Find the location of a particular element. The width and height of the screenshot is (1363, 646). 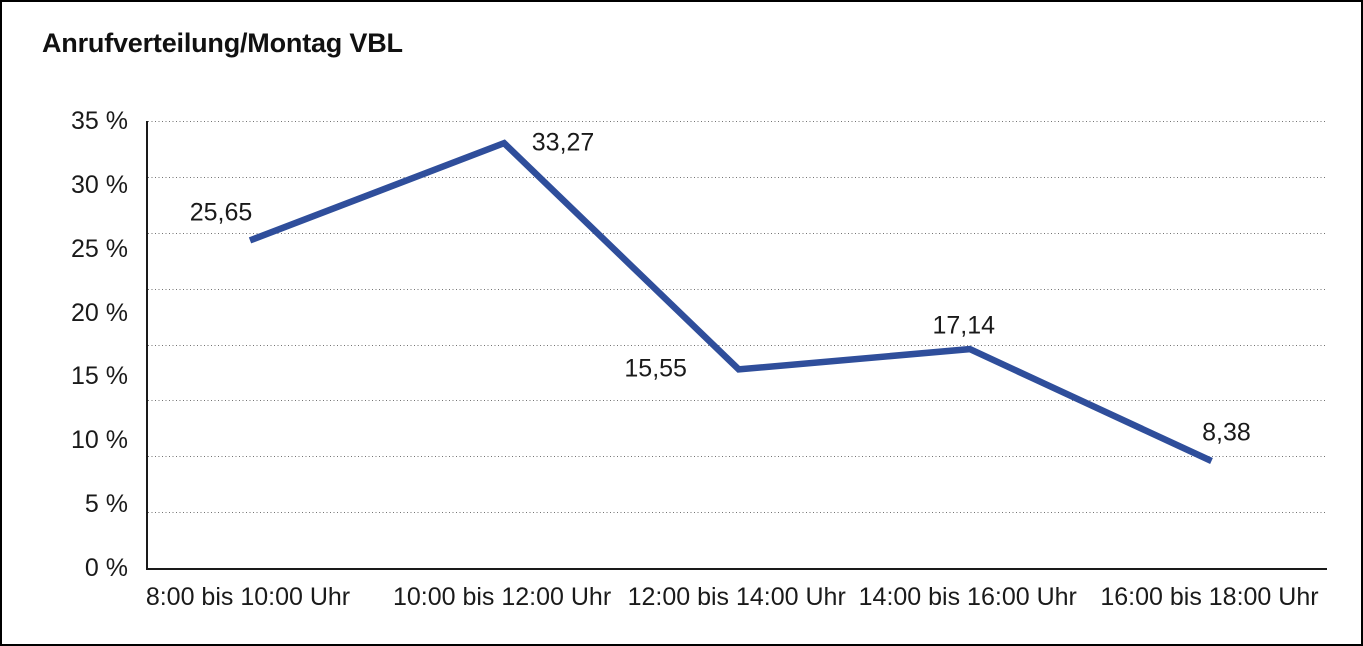

y-tick-label: 20 % is located at coordinates (99, 312).